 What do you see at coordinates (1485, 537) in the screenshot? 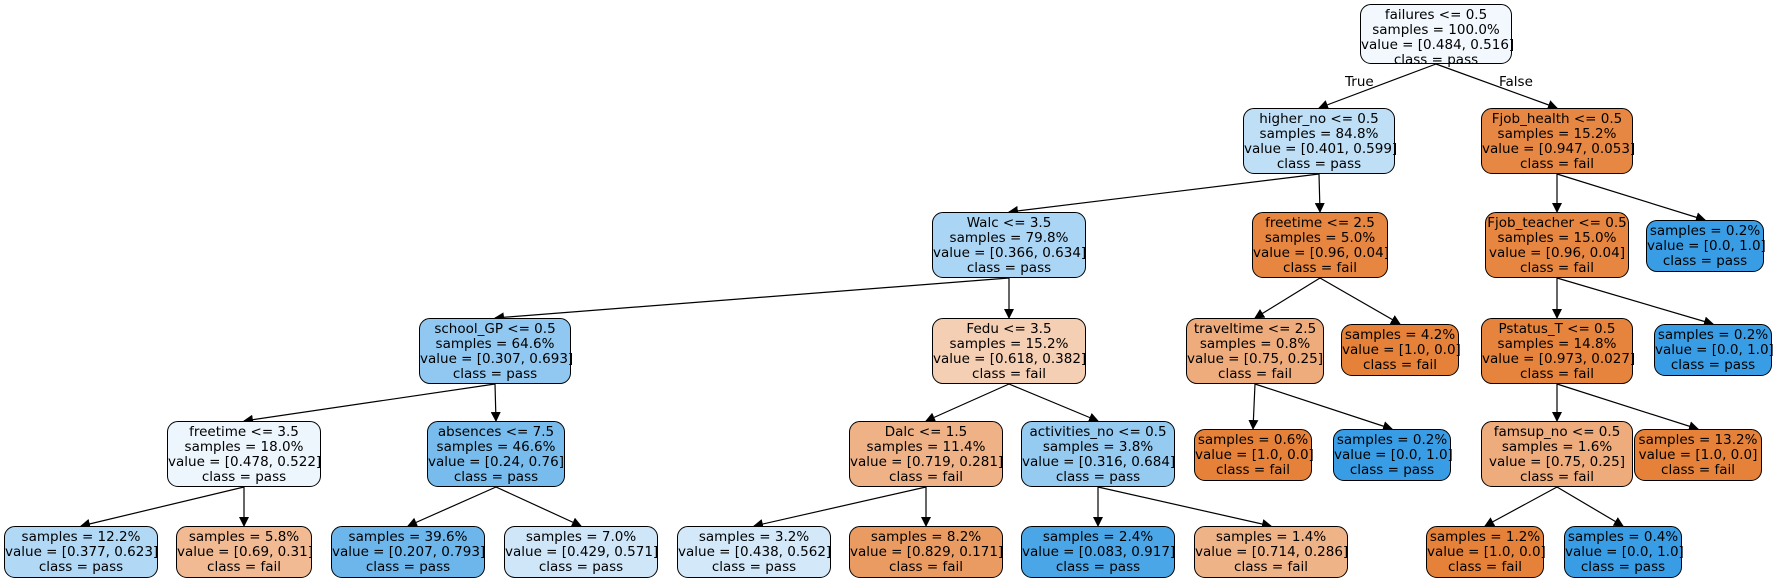
I see `node-text-line: samples = 1.2%` at bounding box center [1485, 537].